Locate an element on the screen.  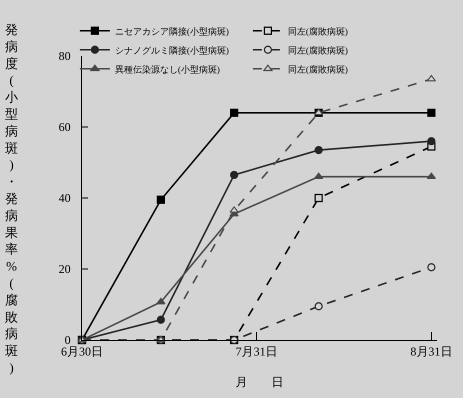
y-tick-label: 40 is located at coordinates (64, 198).